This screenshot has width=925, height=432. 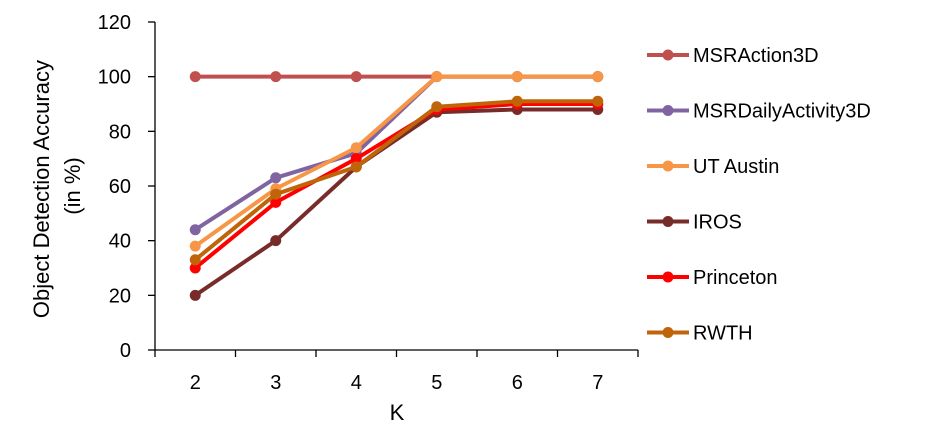 What do you see at coordinates (125, 351) in the screenshot?
I see `y-tick-label: 0` at bounding box center [125, 351].